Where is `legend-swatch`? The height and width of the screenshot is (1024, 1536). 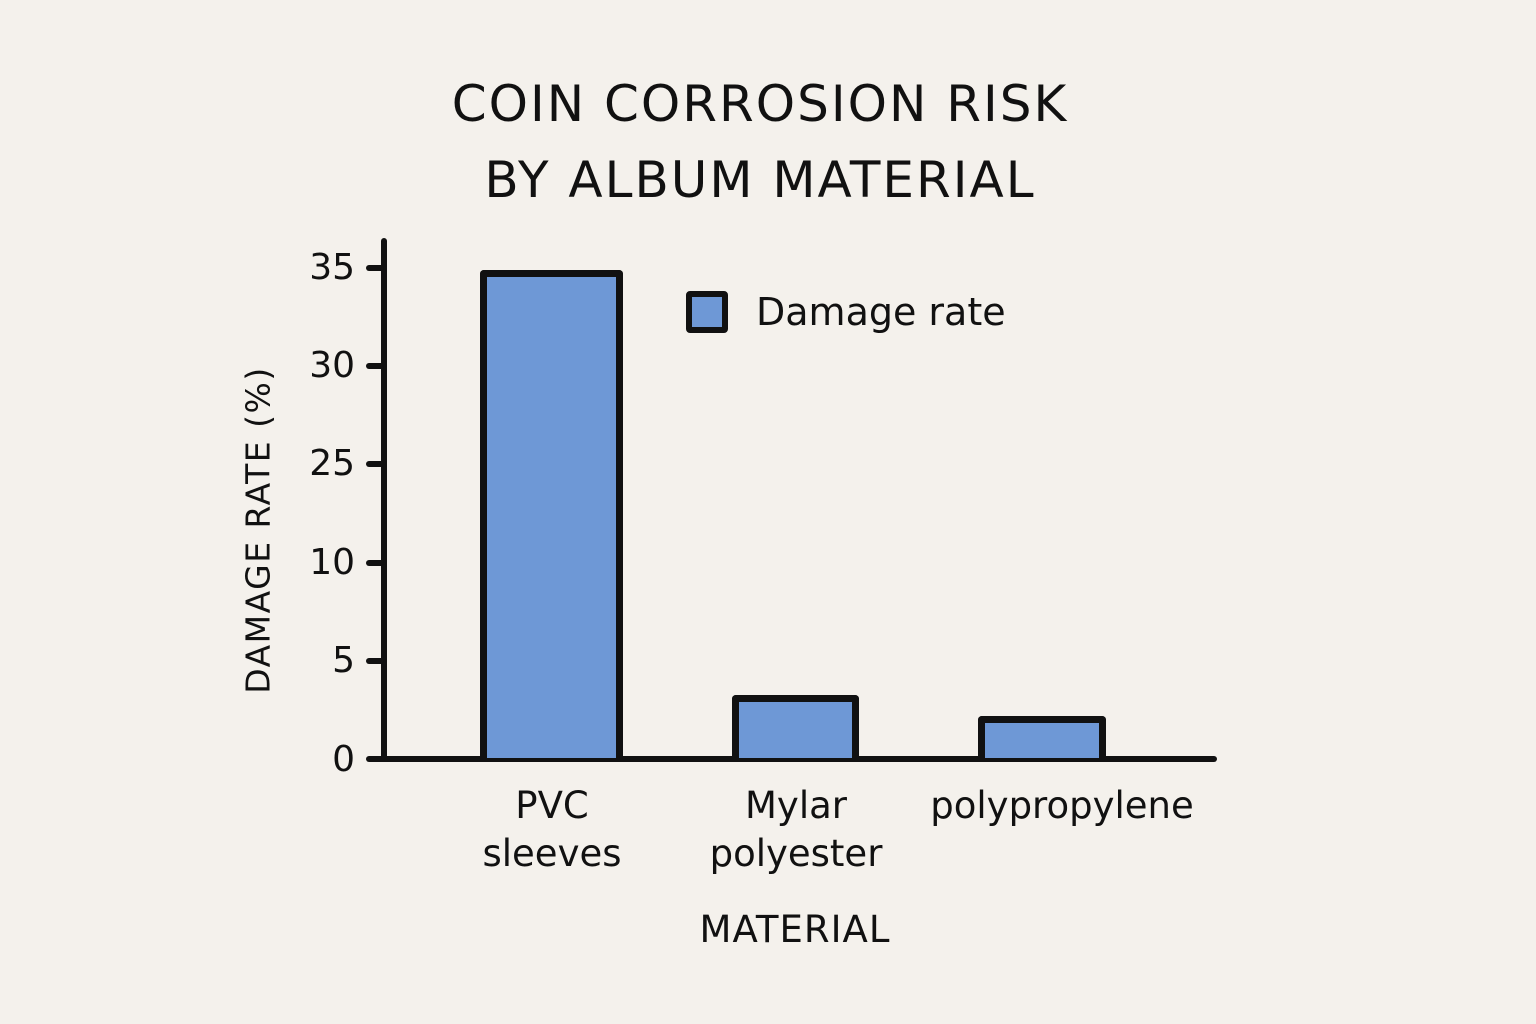
legend-swatch is located at coordinates (707, 312).